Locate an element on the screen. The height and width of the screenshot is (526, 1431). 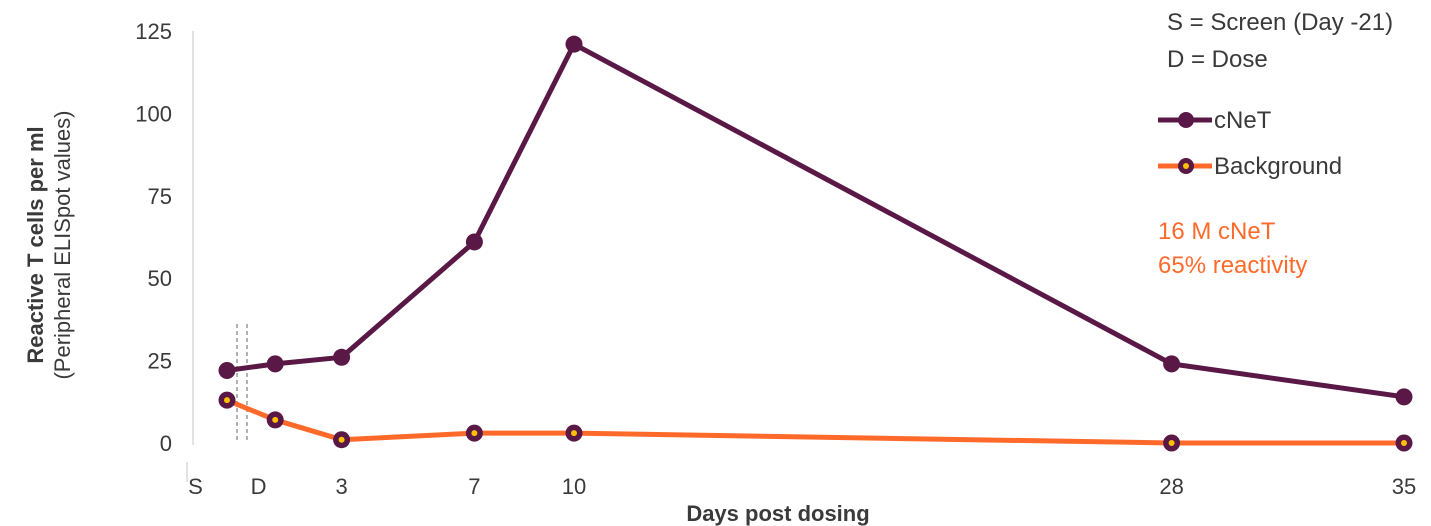
annotation-reactivity: 65% reactivity is located at coordinates (1232, 265).